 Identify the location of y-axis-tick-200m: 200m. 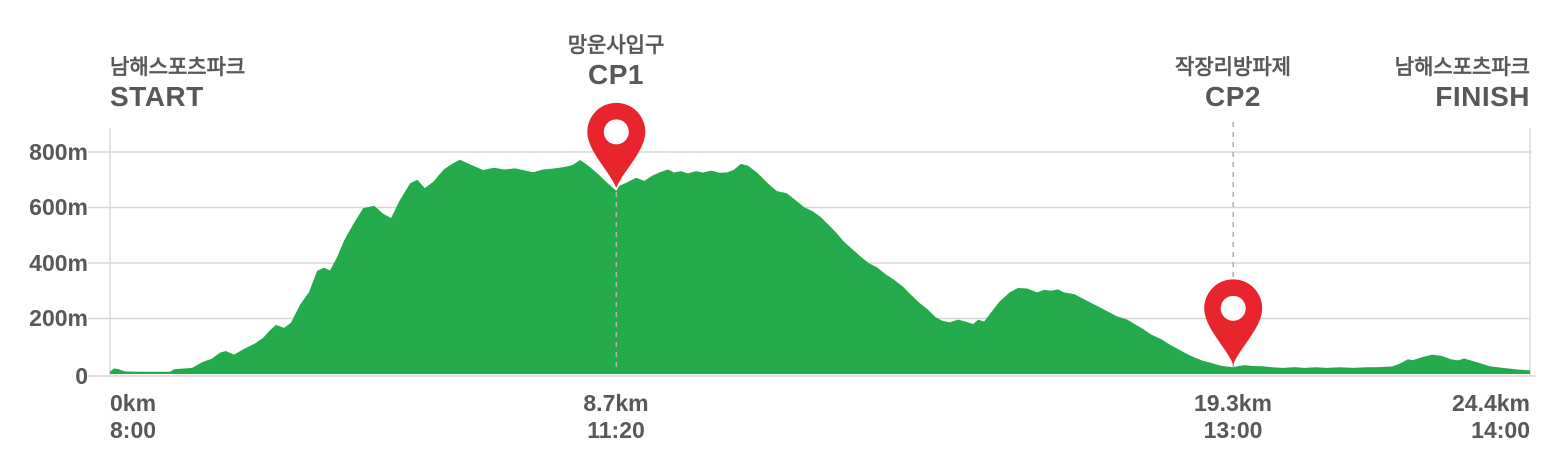
(58, 318).